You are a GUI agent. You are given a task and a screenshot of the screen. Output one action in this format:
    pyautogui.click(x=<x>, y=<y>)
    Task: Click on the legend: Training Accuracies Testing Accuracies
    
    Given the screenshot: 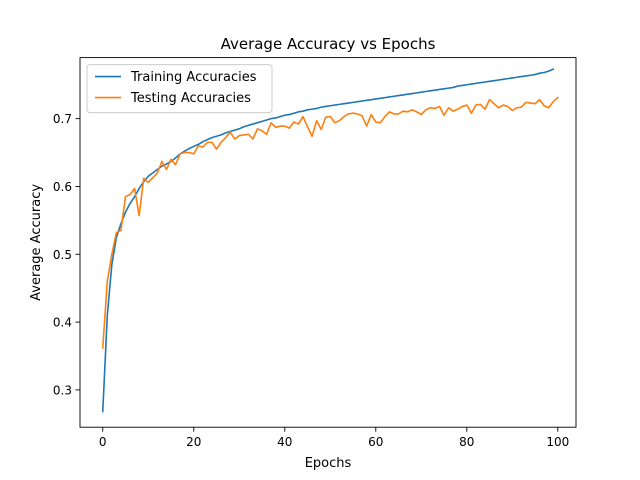 What is the action you would take?
    pyautogui.click(x=179, y=89)
    